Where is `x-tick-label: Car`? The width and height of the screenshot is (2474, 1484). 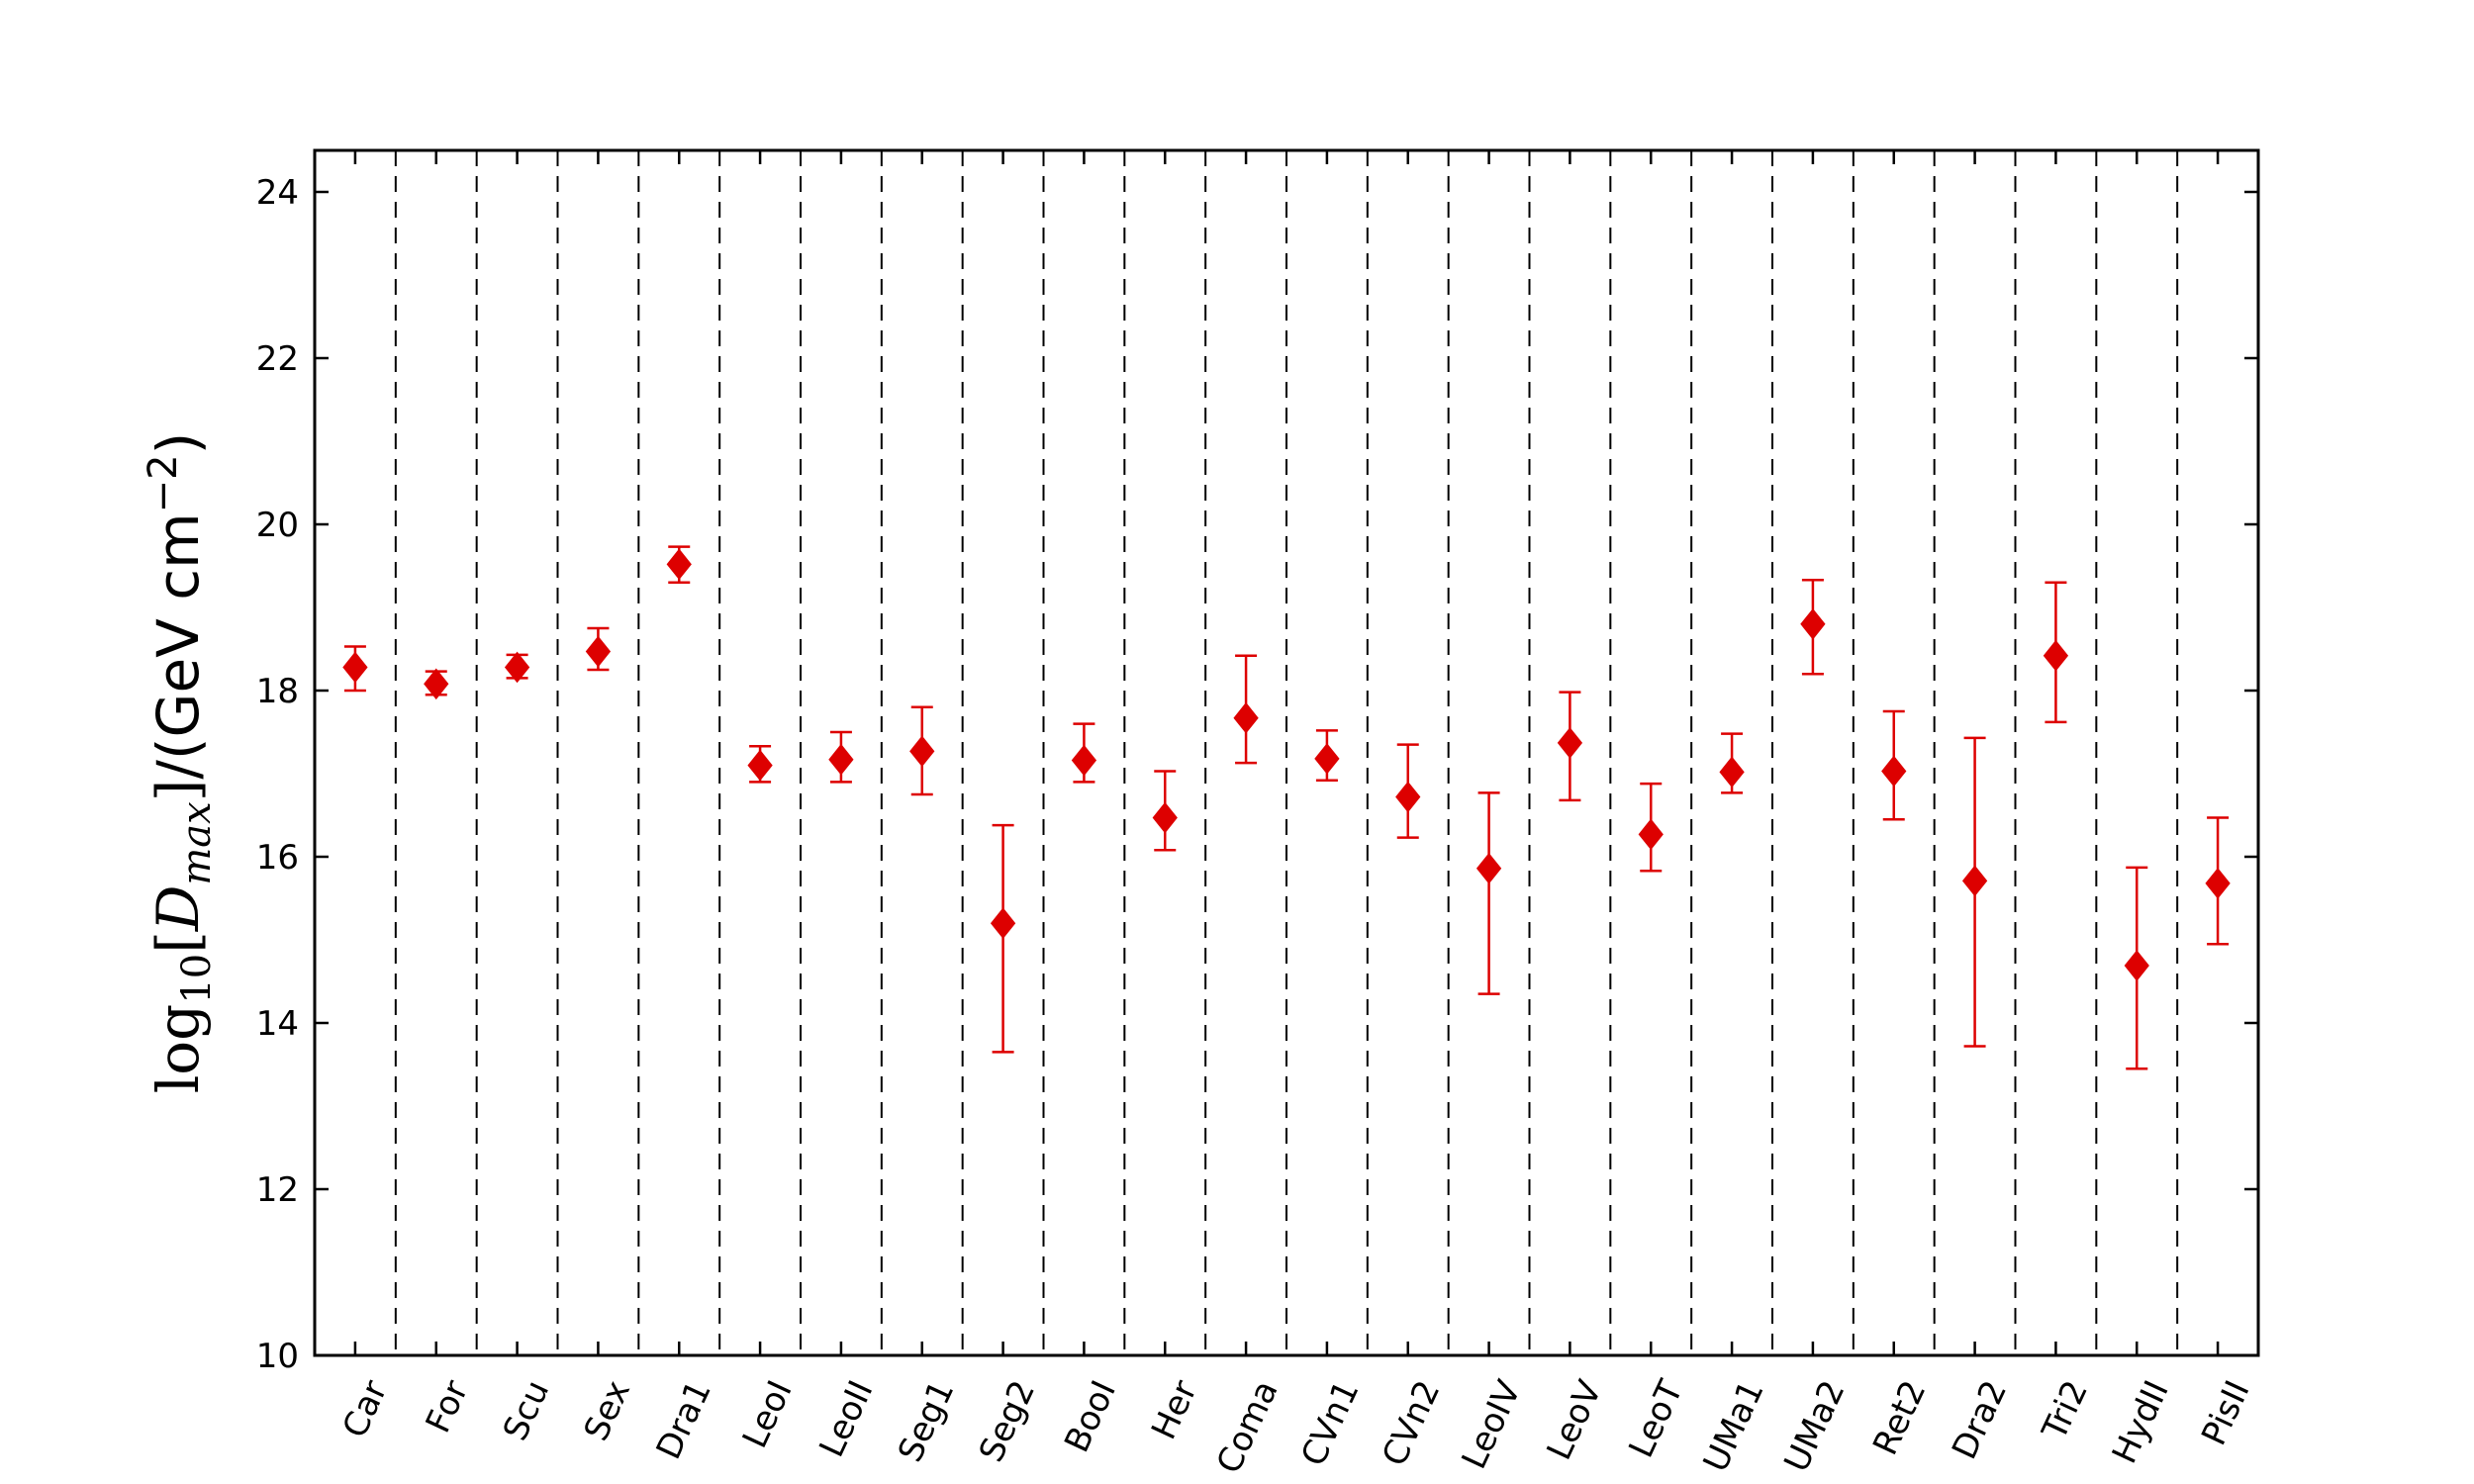
x-tick-label: Car is located at coordinates (366, 1408).